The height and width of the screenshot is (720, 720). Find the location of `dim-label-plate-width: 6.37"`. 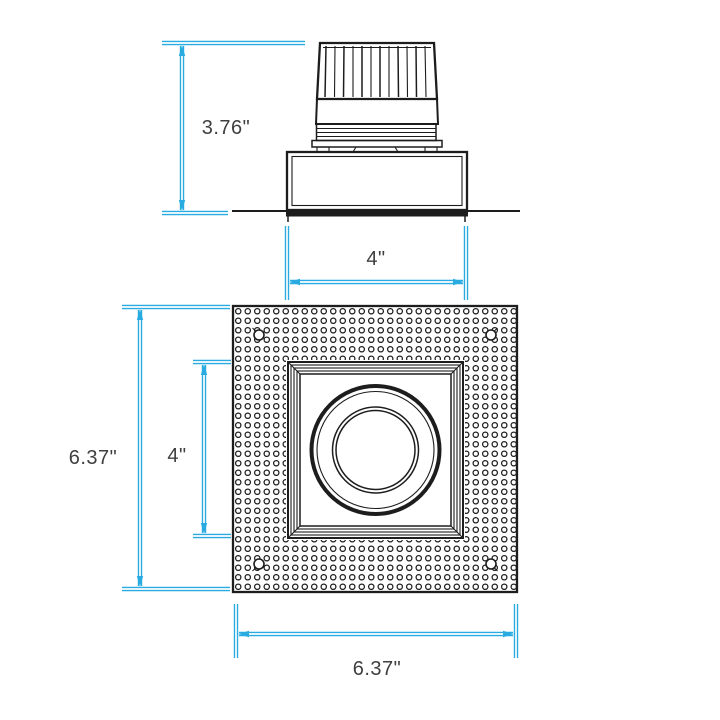

dim-label-plate-width: 6.37" is located at coordinates (377, 669).